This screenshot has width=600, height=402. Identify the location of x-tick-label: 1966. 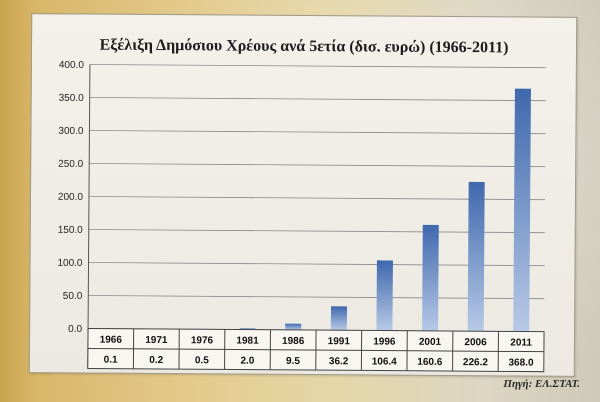
(111, 340).